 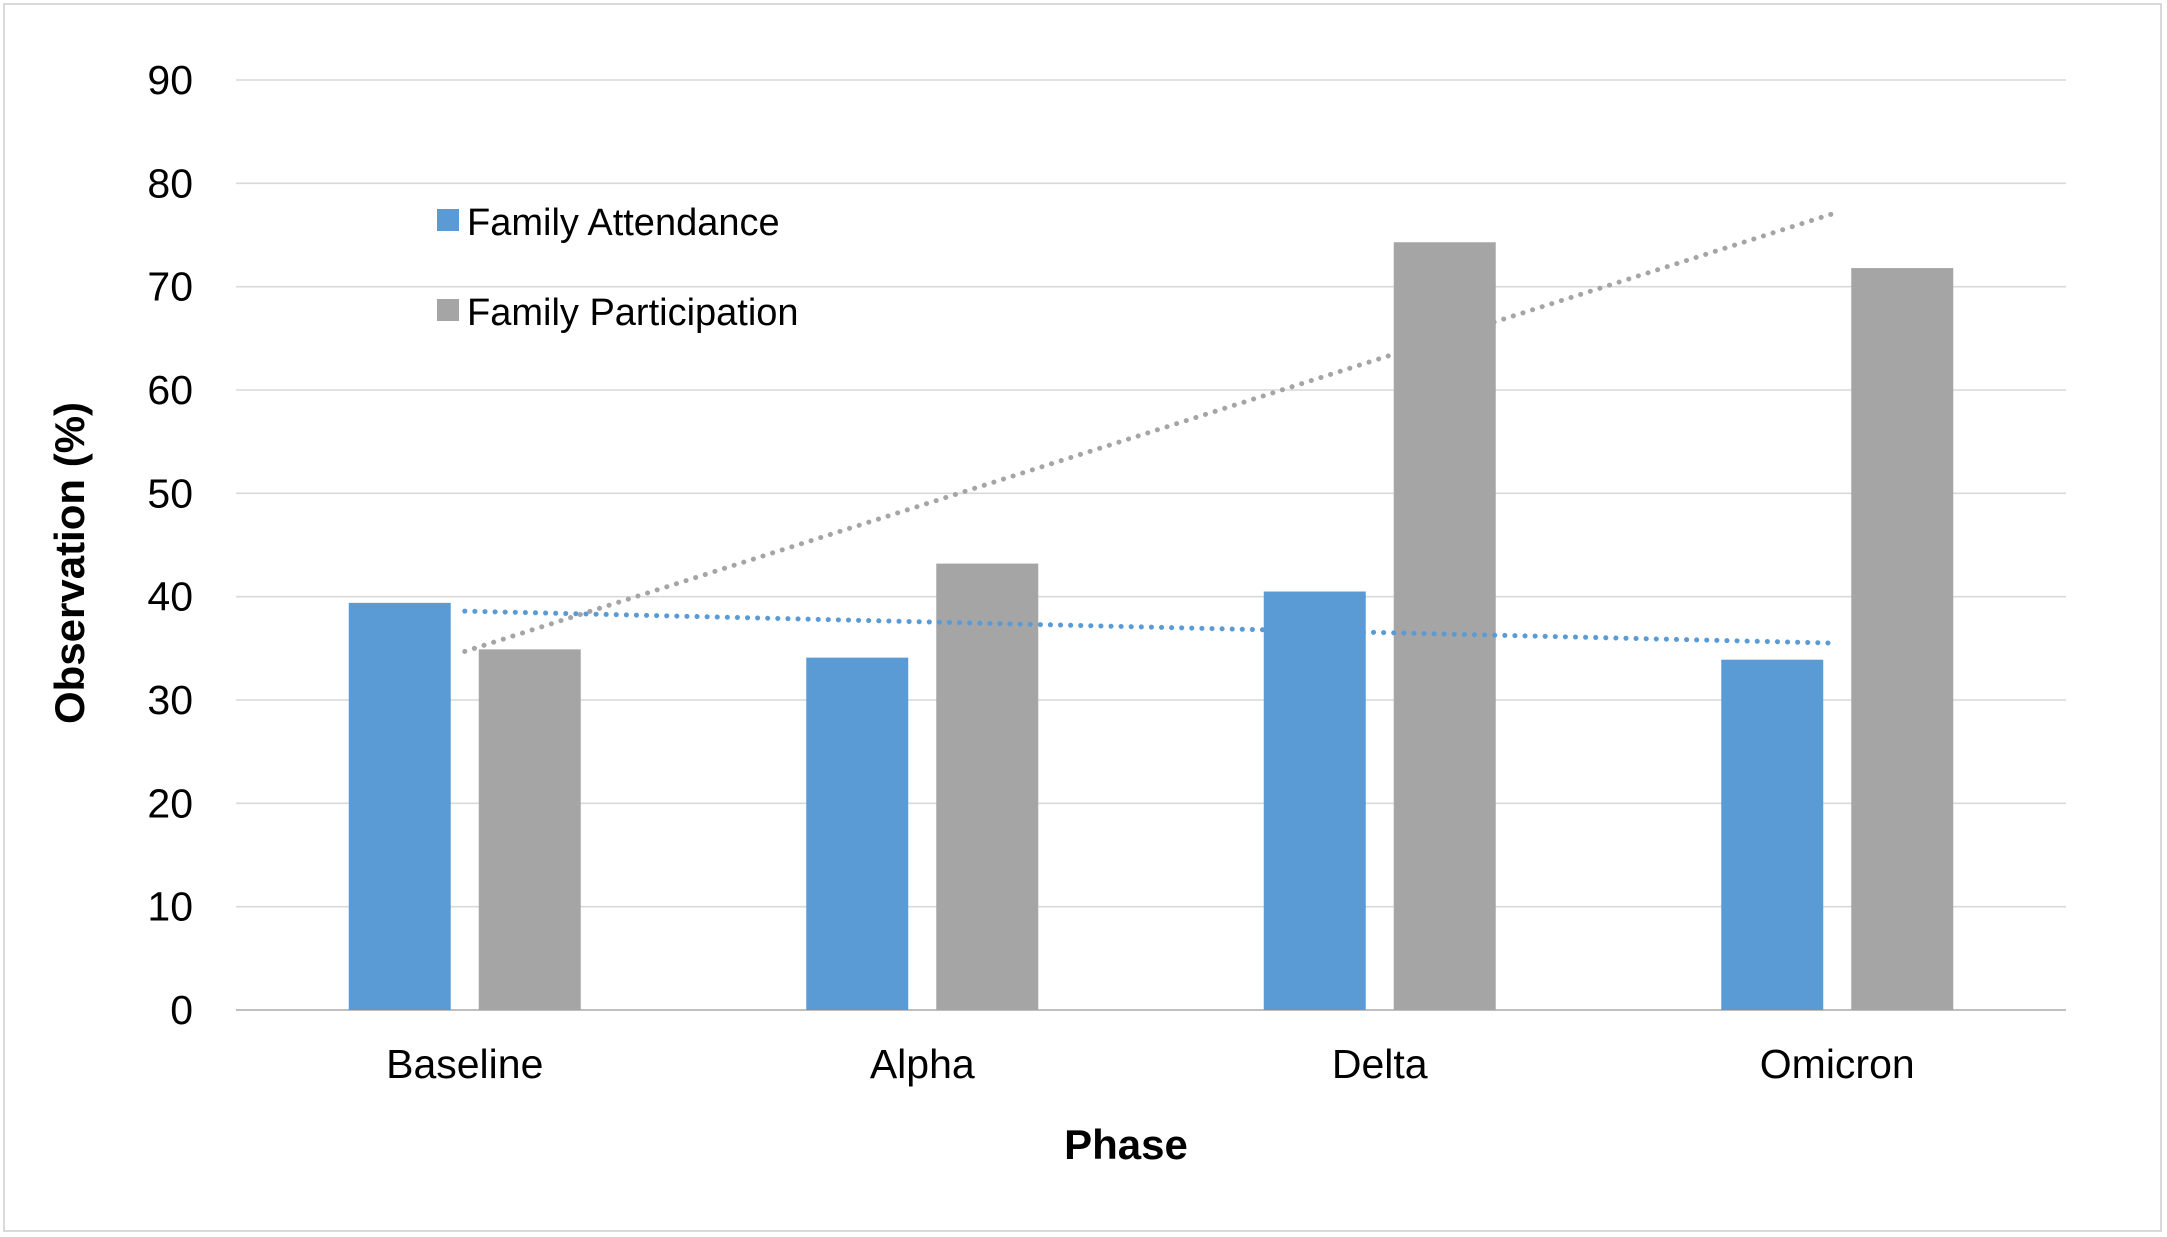 What do you see at coordinates (1314, 800) in the screenshot?
I see `bar-family-attendance-delta` at bounding box center [1314, 800].